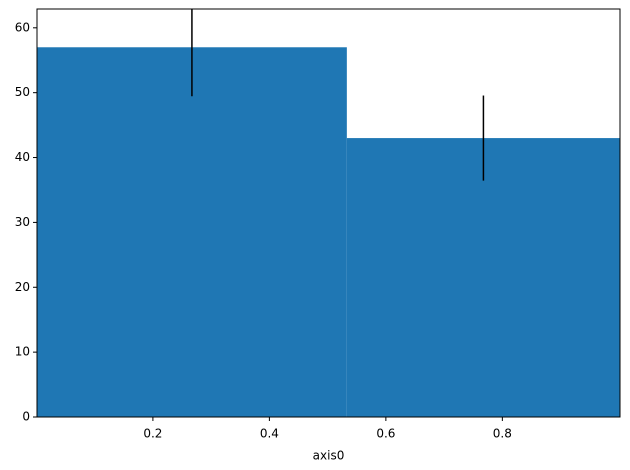 Image resolution: width=630 pixels, height=470 pixels. What do you see at coordinates (22, 287) in the screenshot?
I see `y-tick-label: 20` at bounding box center [22, 287].